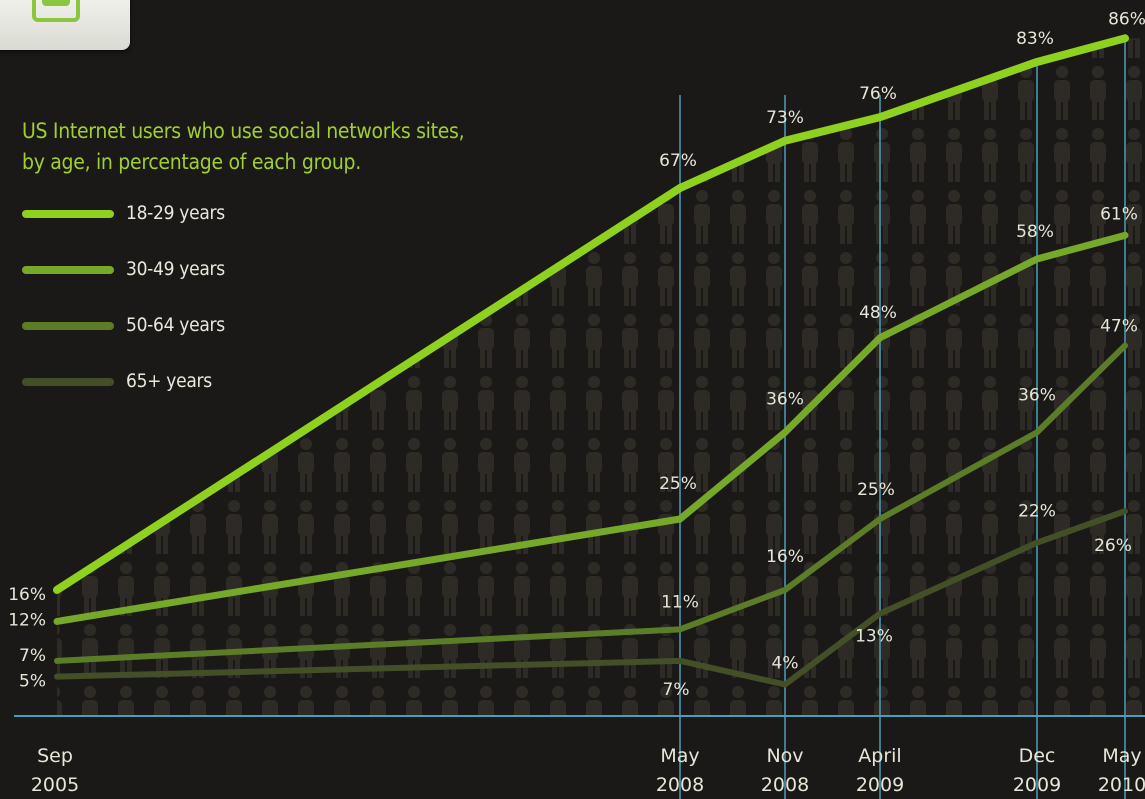 Image resolution: width=1145 pixels, height=799 pixels. What do you see at coordinates (1121, 785) in the screenshot?
I see `x-tick-year-6: 2010` at bounding box center [1121, 785].